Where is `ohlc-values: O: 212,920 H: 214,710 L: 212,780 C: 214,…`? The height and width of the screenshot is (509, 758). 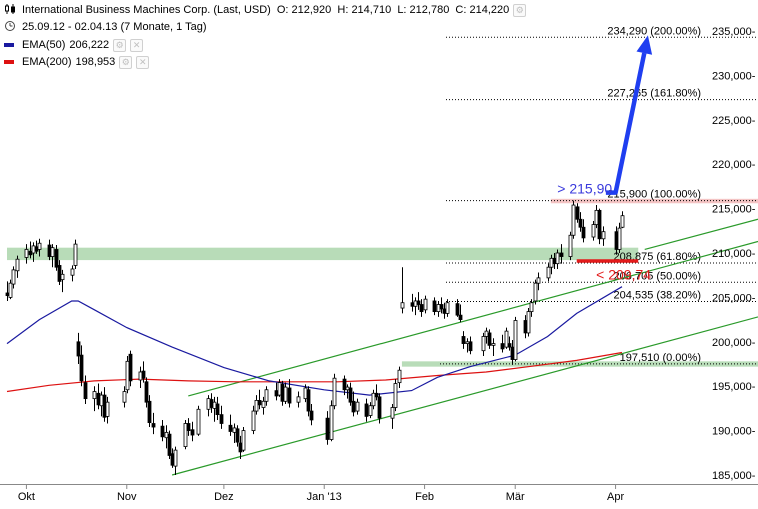
ohlc-values: O: 212,920 H: 214,710 L: 212,780 C: 214,… is located at coordinates (393, 10).